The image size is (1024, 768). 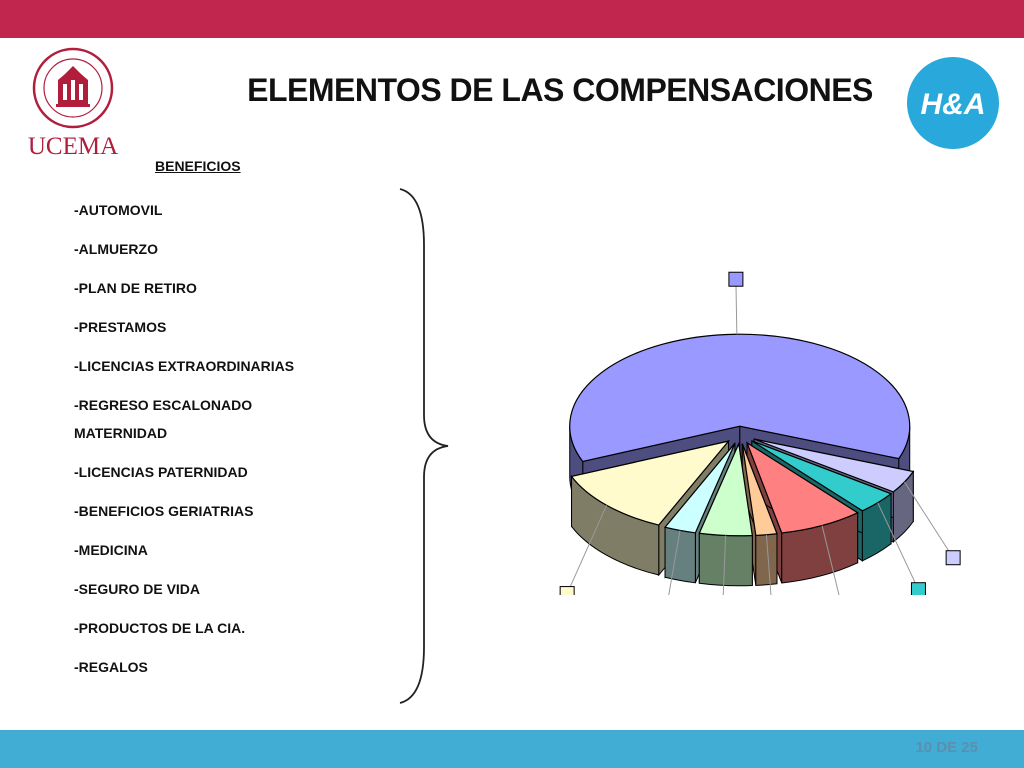 I want to click on list-item: -PLAN DE RETIRO, so click(x=135, y=288).